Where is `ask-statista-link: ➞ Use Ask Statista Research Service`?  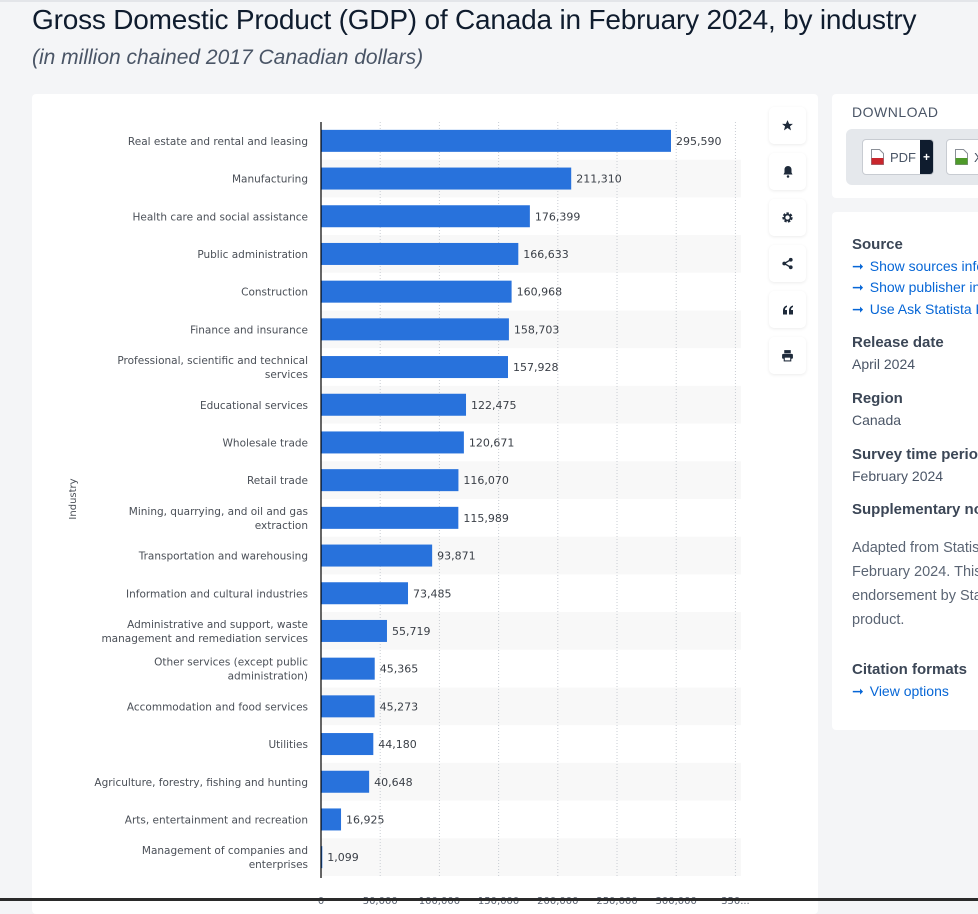 ask-statista-link: ➞ Use Ask Statista Research Service is located at coordinates (915, 309).